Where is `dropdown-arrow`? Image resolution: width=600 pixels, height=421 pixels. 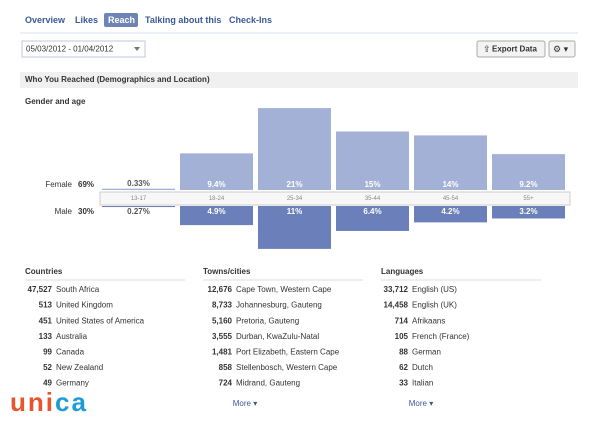 dropdown-arrow is located at coordinates (137, 49).